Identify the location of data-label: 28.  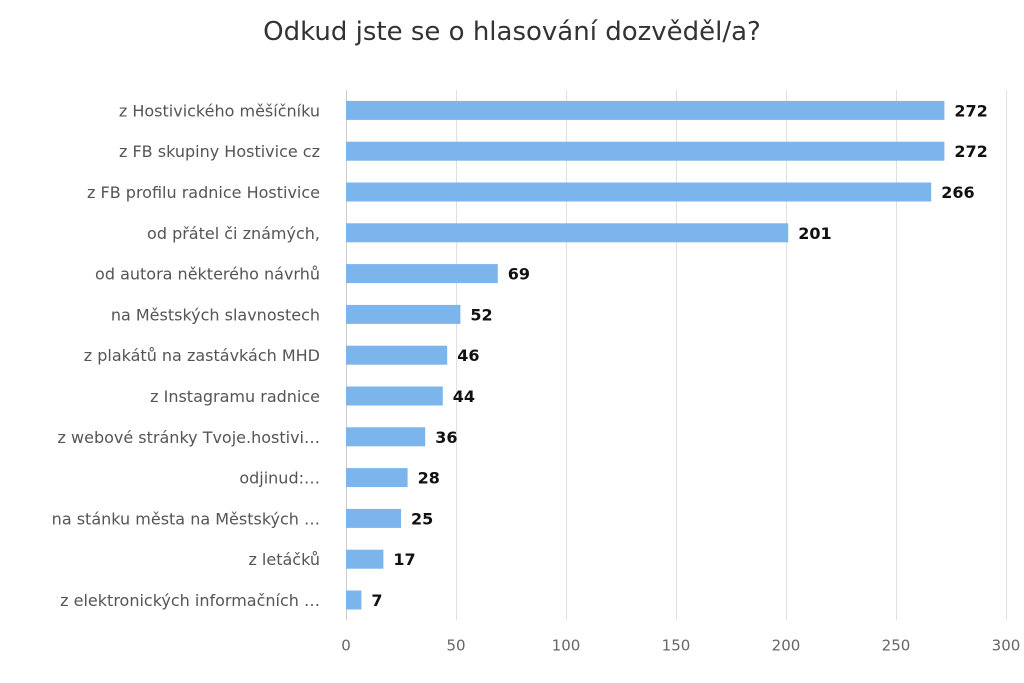
(429, 478).